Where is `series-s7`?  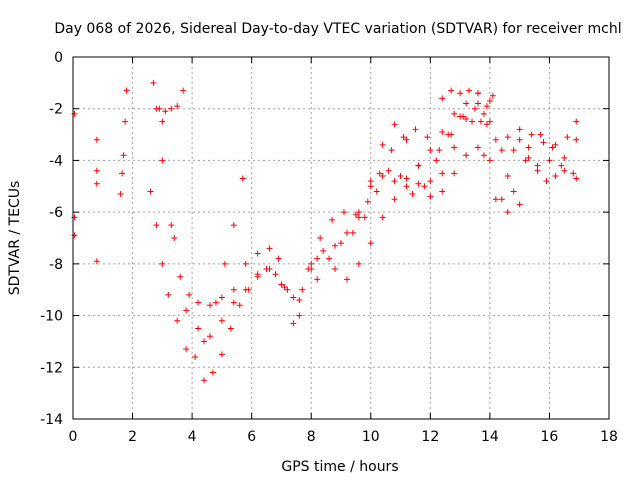
series-s7 is located at coordinates (222, 229).